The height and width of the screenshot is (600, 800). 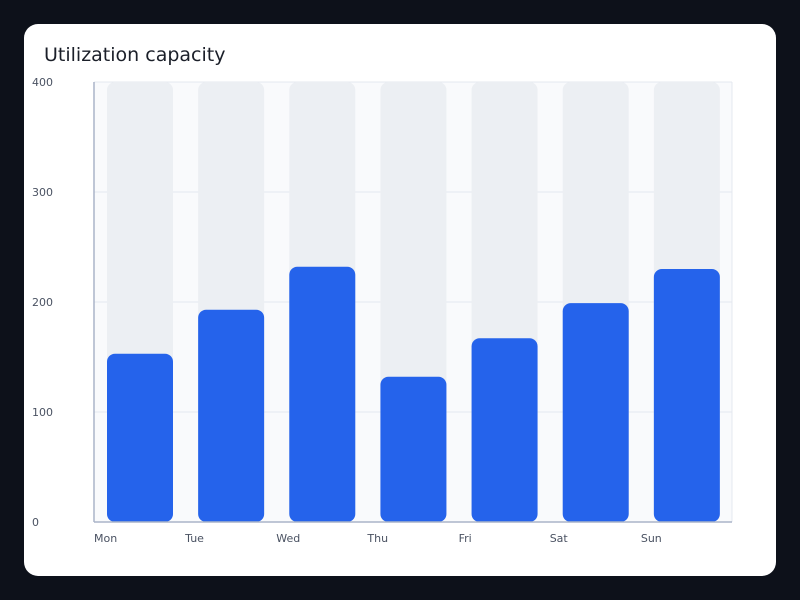 I want to click on x-tick-label: Thu, so click(x=377, y=538).